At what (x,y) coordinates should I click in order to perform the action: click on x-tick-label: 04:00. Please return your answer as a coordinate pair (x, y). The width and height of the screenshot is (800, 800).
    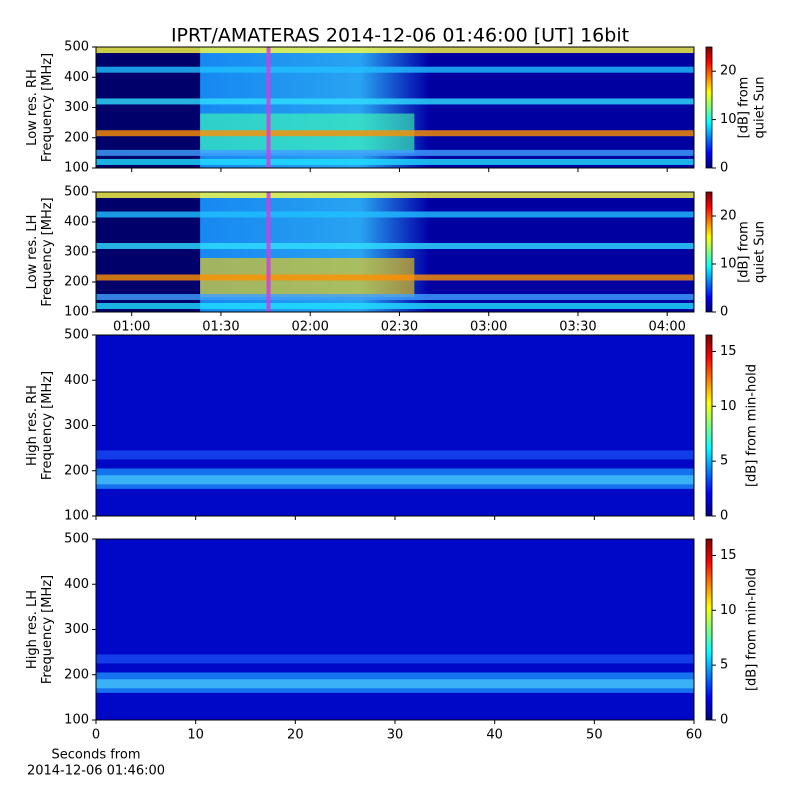
    Looking at the image, I should click on (666, 327).